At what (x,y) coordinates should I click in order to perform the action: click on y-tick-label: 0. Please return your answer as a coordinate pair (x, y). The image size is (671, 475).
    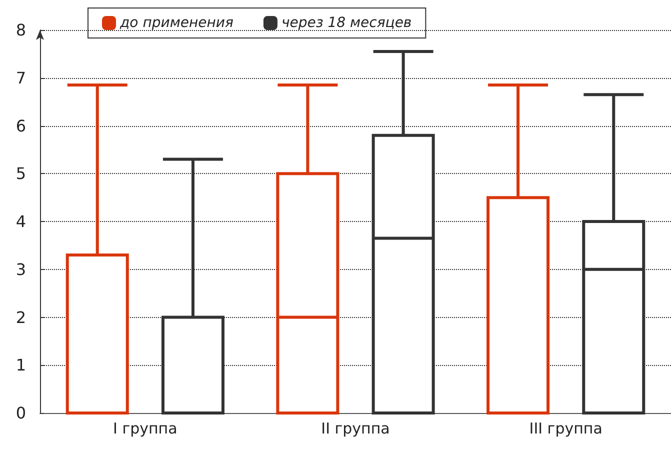
    Looking at the image, I should click on (21, 413).